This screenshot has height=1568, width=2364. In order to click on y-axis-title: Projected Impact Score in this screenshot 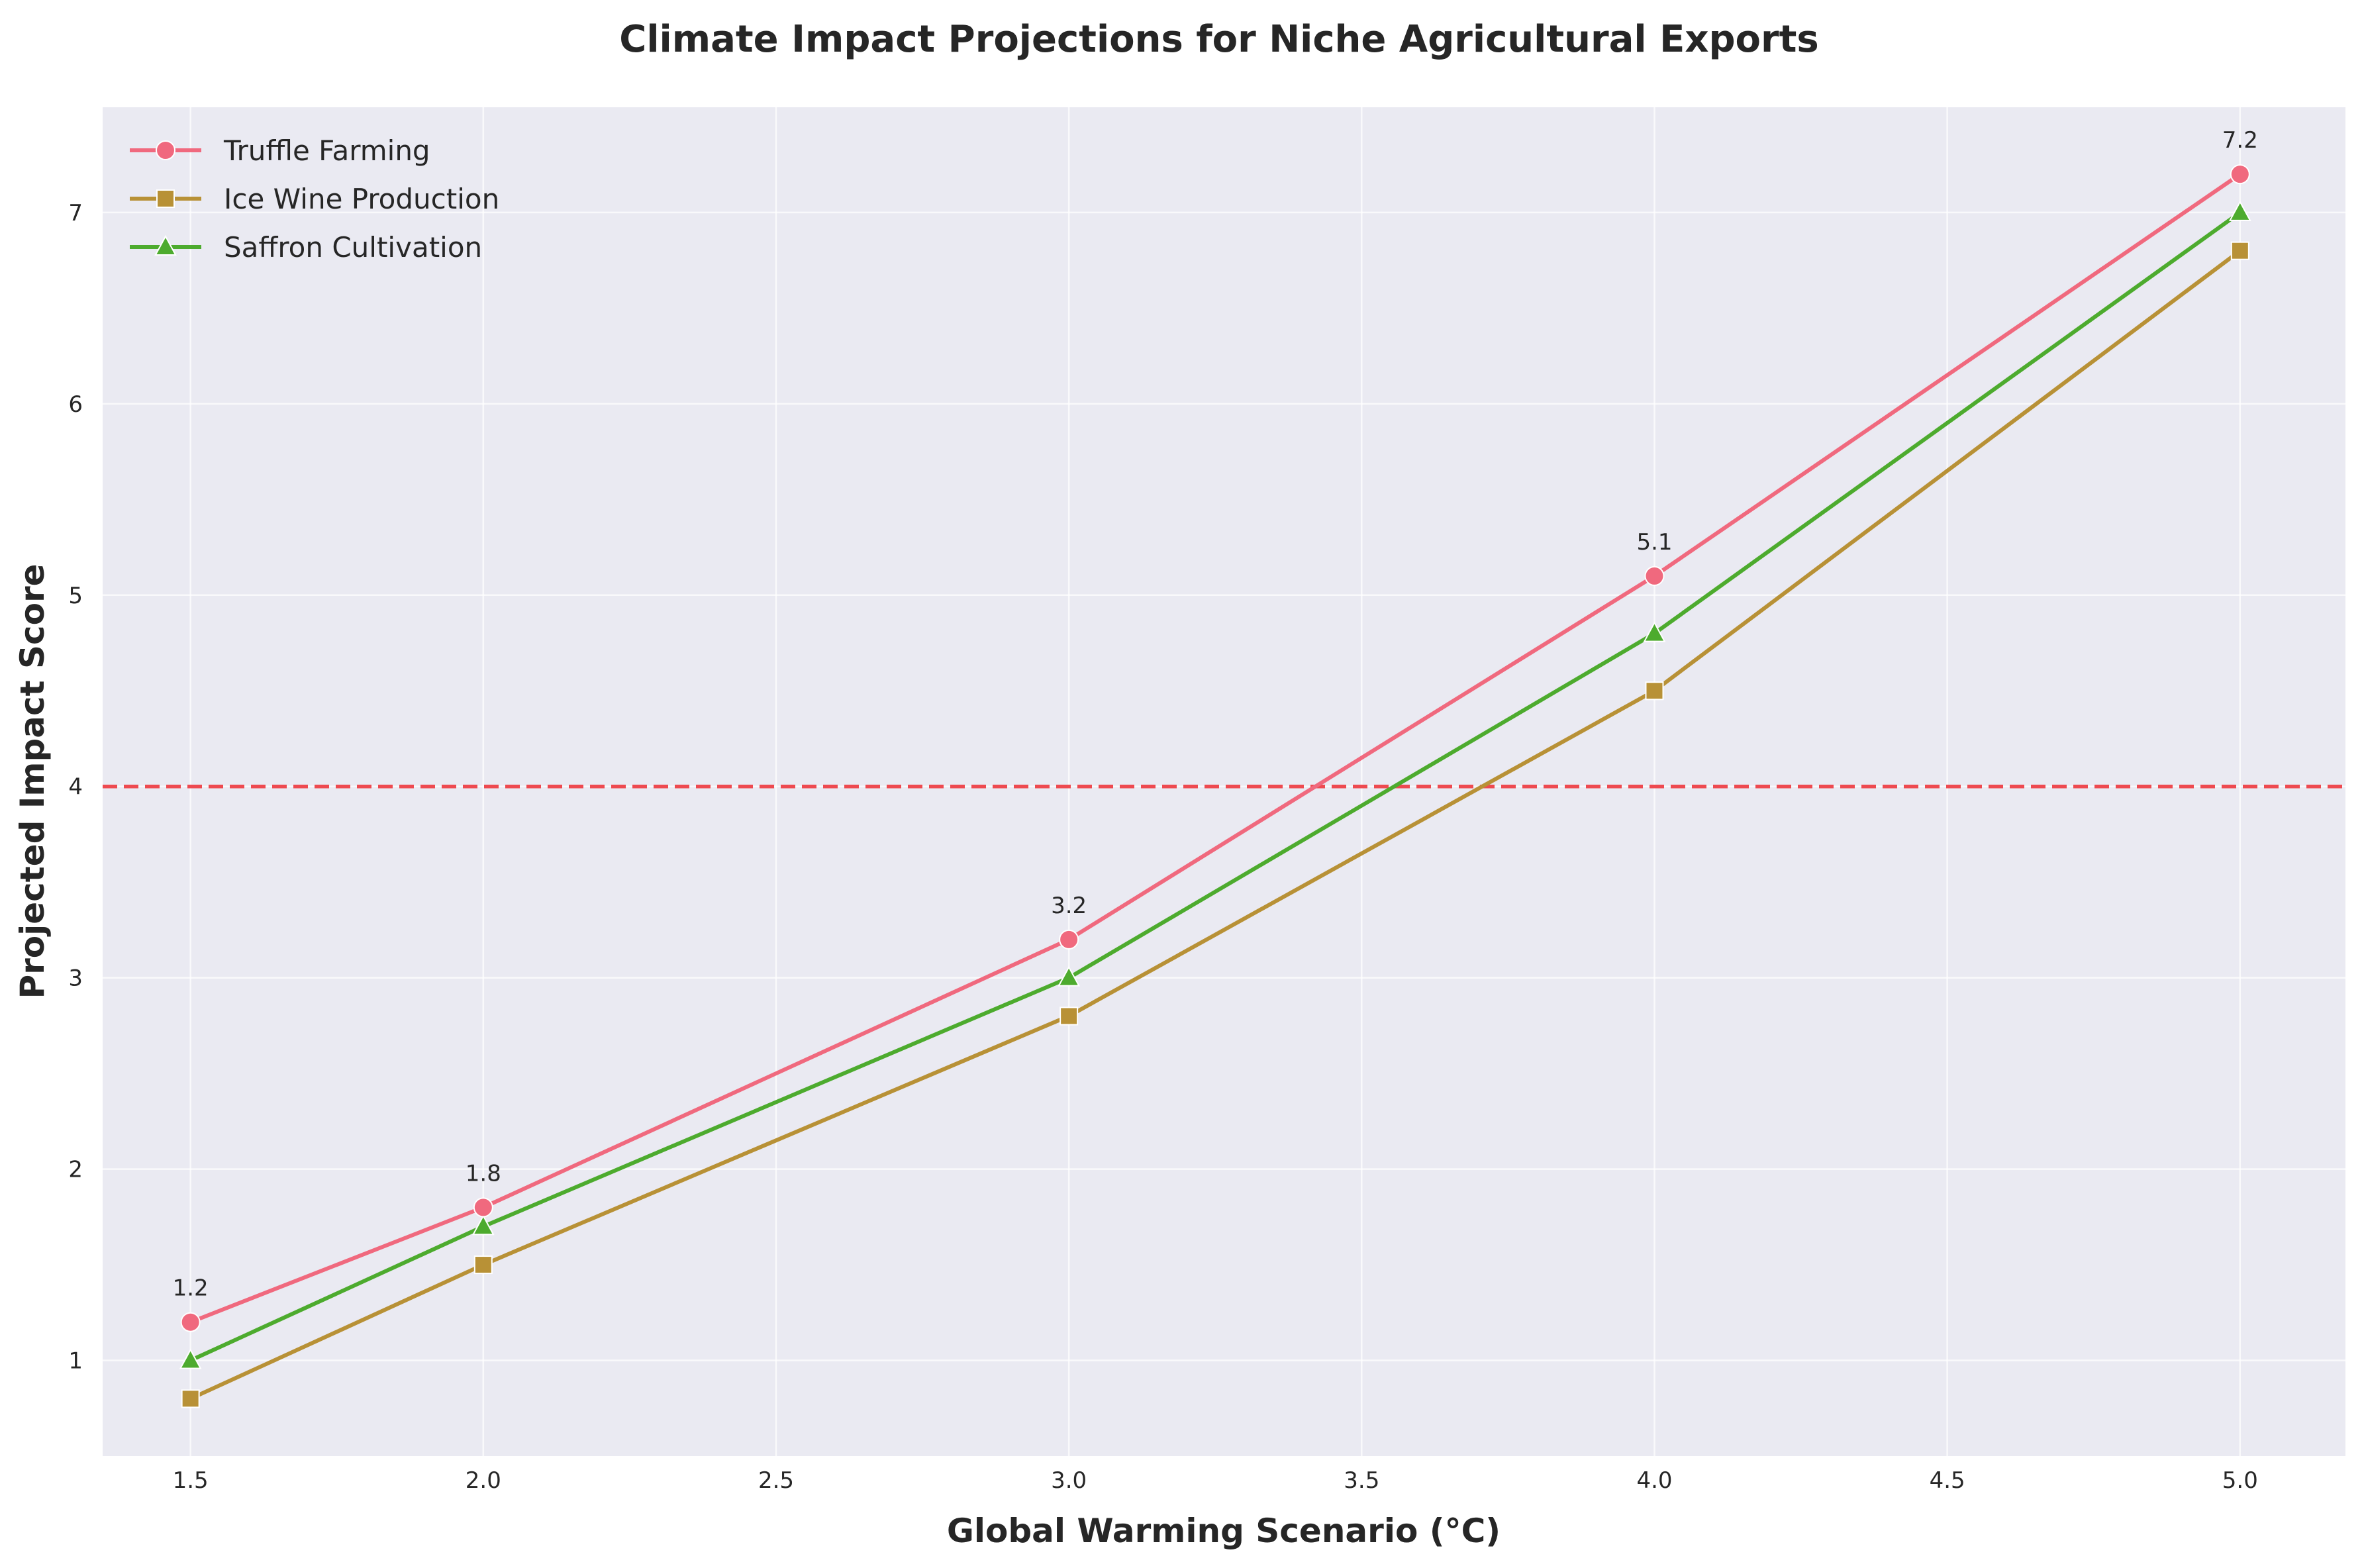, I will do `click(32, 781)`.